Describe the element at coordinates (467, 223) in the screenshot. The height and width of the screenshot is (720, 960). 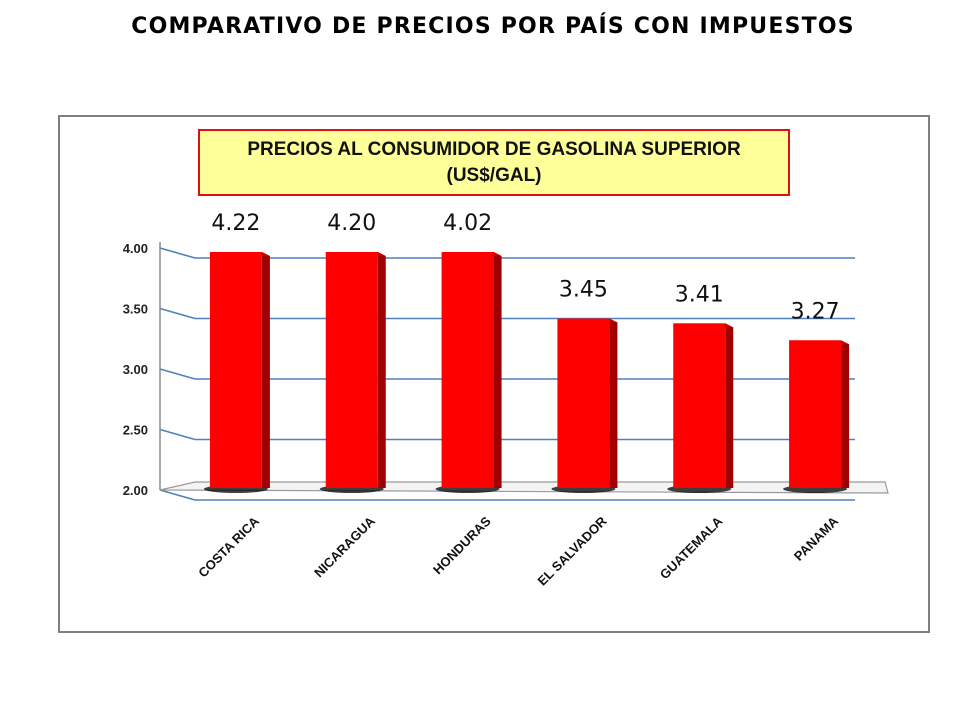
I see `data-label: 4.02` at that location.